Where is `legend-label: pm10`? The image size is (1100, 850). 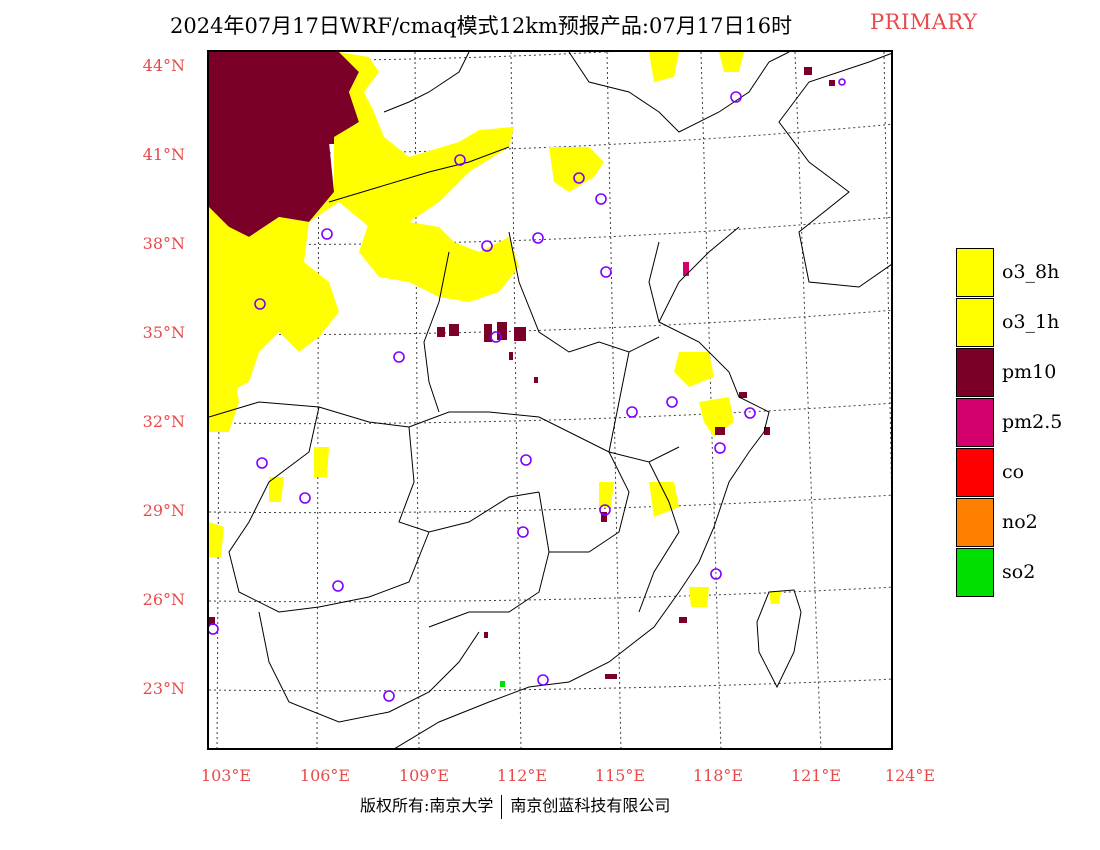 legend-label: pm10 is located at coordinates (1029, 372).